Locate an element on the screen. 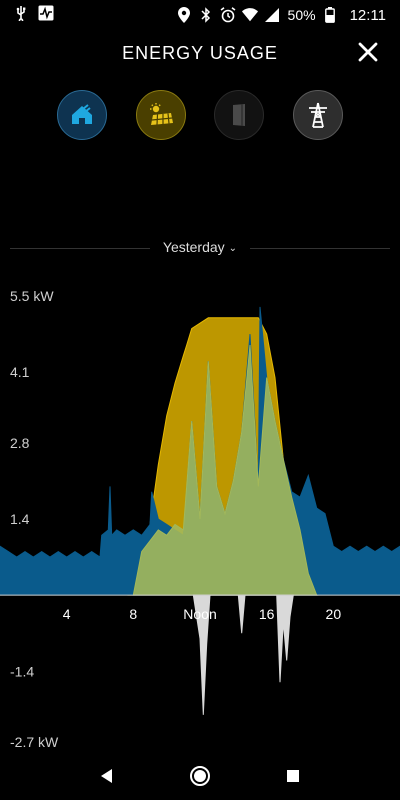 The width and height of the screenshot is (400, 800). status-bar: 50% 12:11 is located at coordinates (200, 15).